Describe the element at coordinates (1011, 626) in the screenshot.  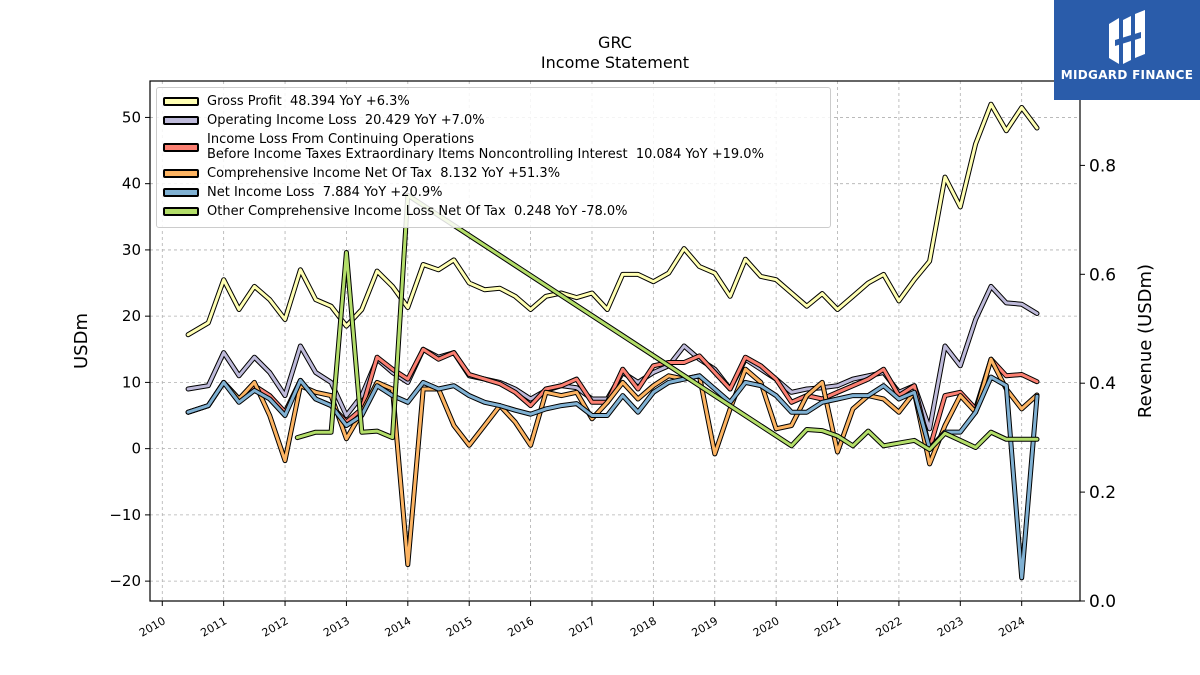
I see `x-tick-label: 2024` at that location.